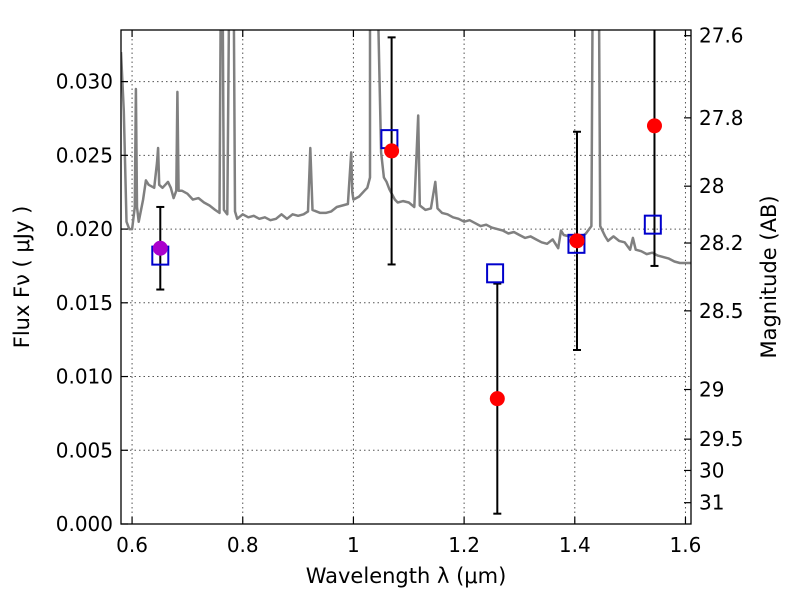 Image resolution: width=800 pixels, height=600 pixels. Describe the element at coordinates (721, 36) in the screenshot. I see `y2-tick-label: 27.6` at that location.